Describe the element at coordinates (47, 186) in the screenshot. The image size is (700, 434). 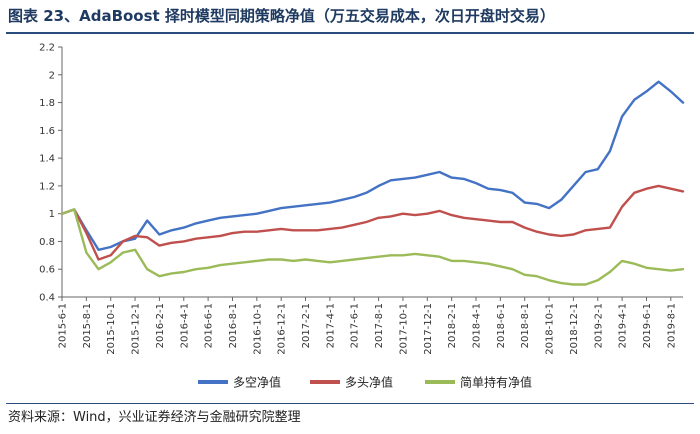
I see `y-tick-label: 1.2` at that location.